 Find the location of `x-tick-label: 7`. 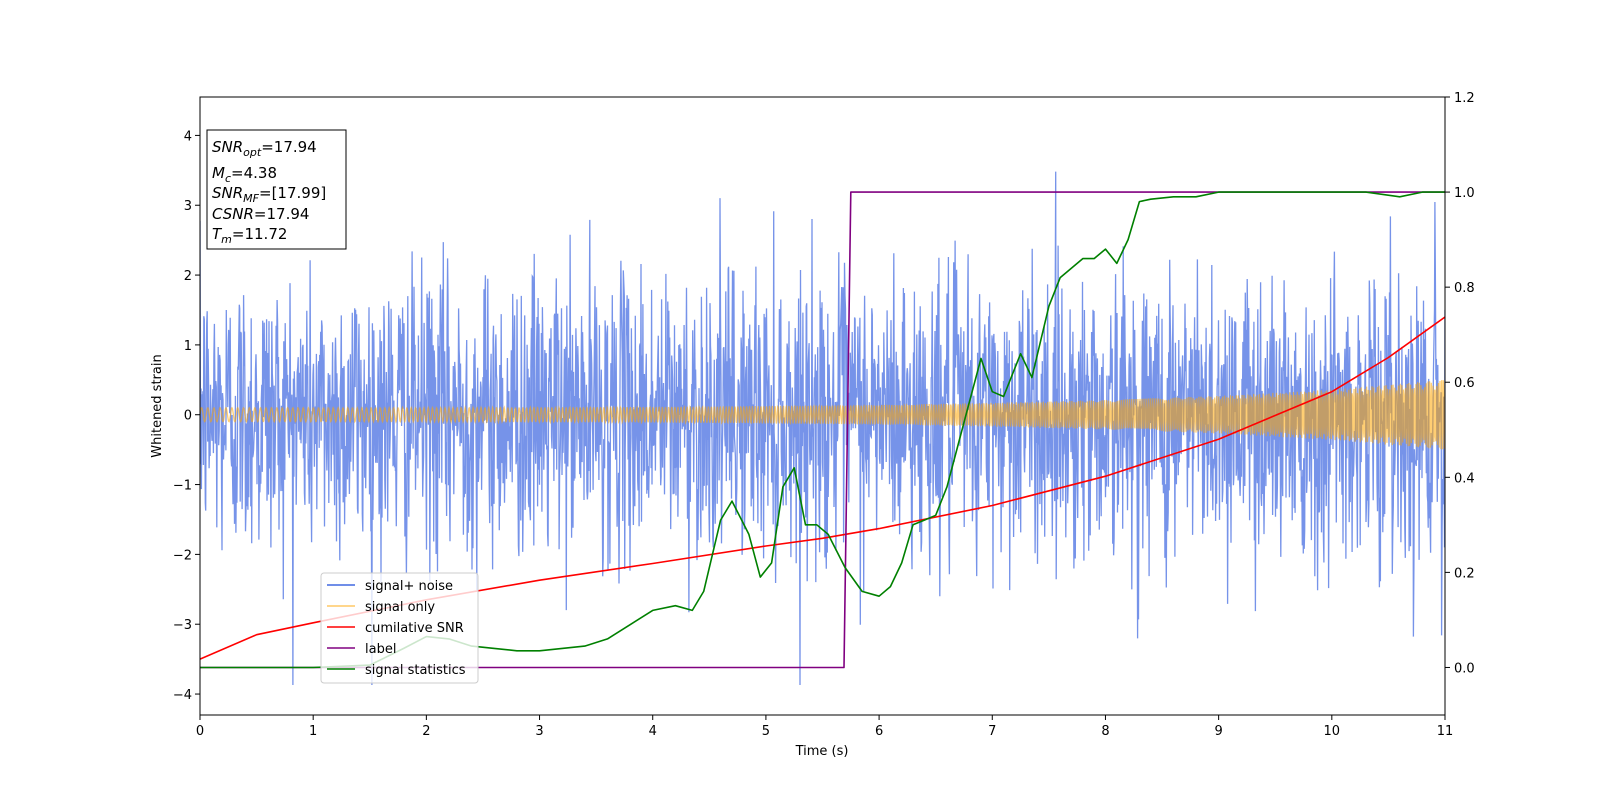

x-tick-label: 7 is located at coordinates (992, 731).